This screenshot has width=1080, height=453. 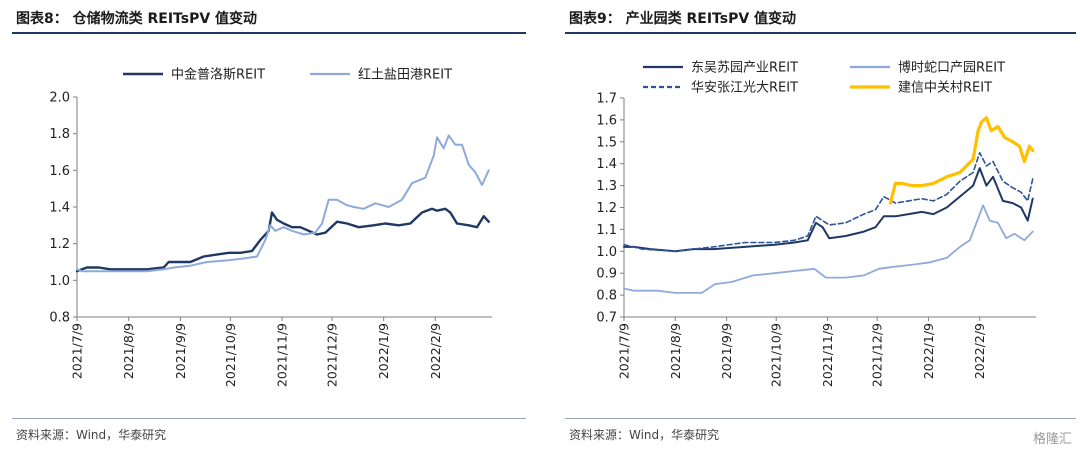 What do you see at coordinates (606, 274) in the screenshot?
I see `right-y-tick-label: 0.9` at bounding box center [606, 274].